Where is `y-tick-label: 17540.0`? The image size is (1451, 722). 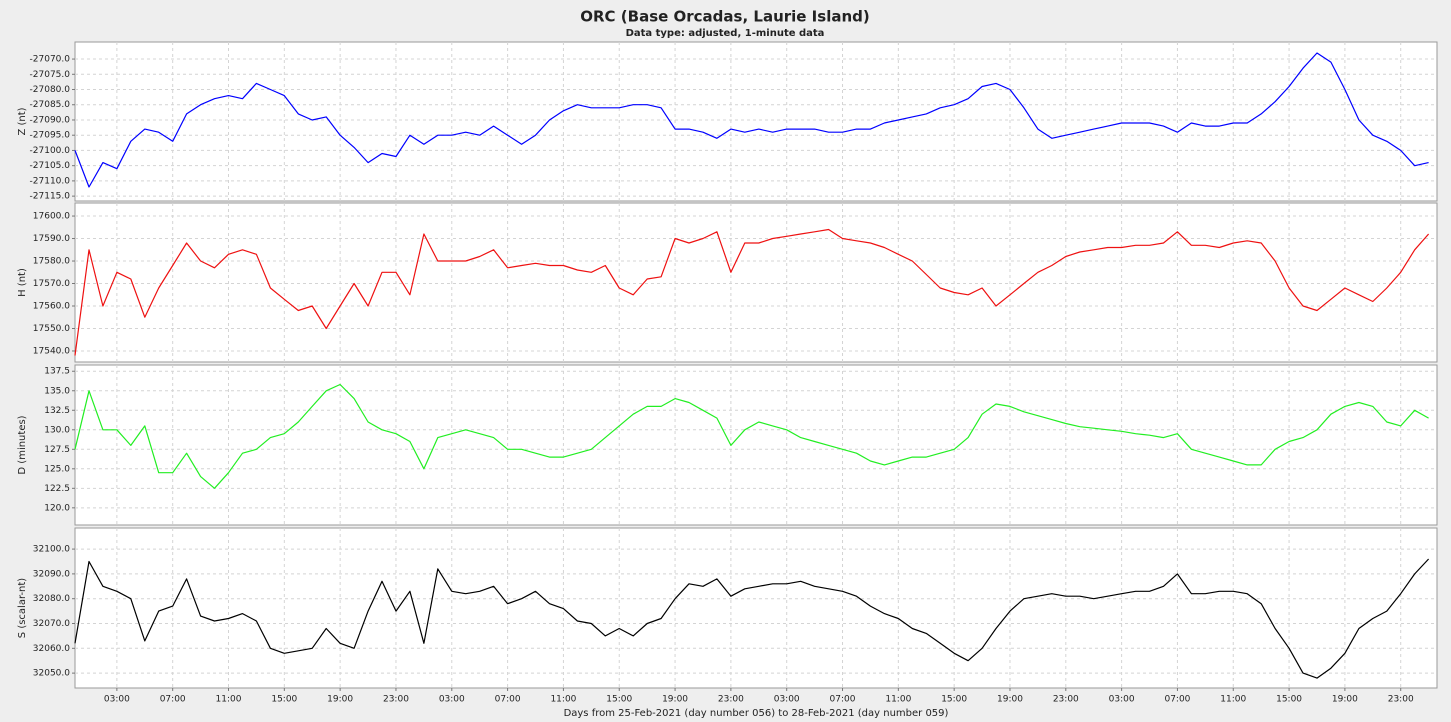 y-tick-label: 17540.0 is located at coordinates (51, 351).